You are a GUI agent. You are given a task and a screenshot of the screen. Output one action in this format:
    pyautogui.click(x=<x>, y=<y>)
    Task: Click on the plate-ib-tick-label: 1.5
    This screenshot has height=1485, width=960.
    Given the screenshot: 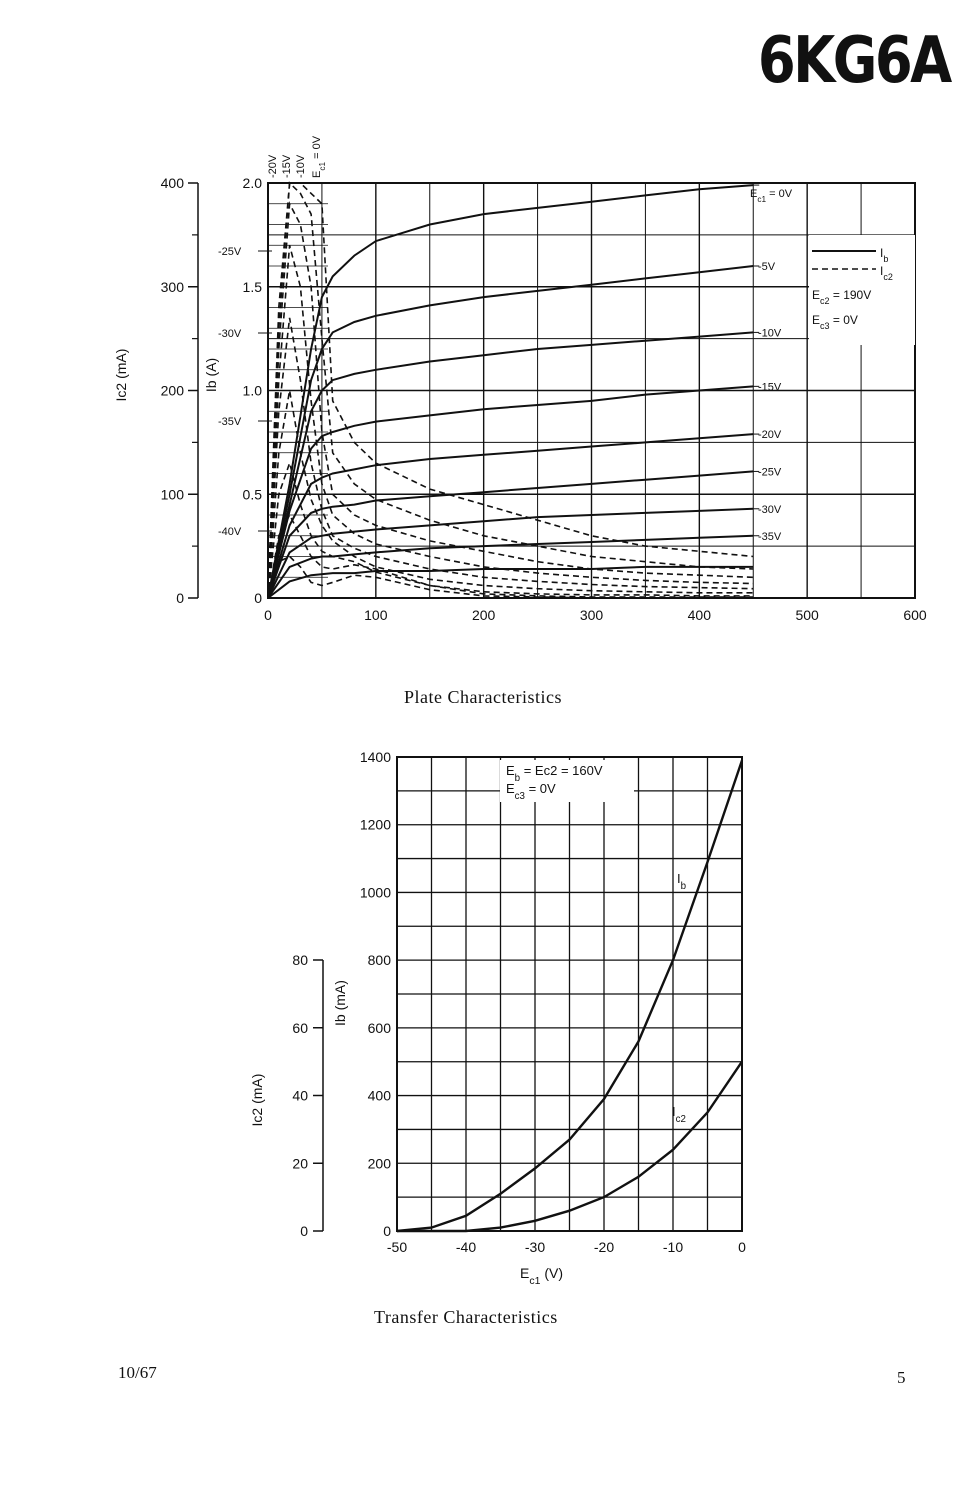 What is the action you would take?
    pyautogui.click(x=253, y=287)
    